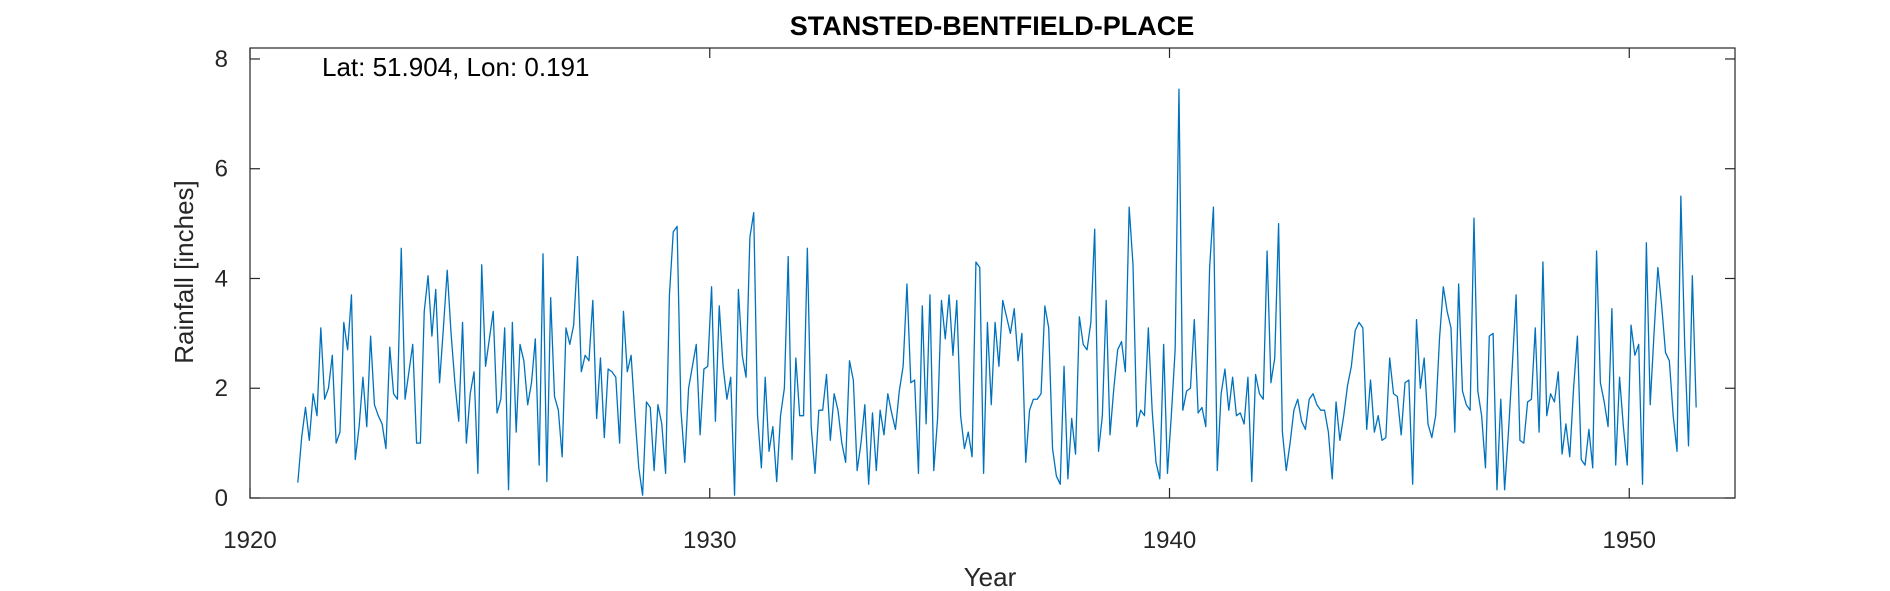 The width and height of the screenshot is (1890, 591). Describe the element at coordinates (249, 540) in the screenshot. I see `x-tick-label: 1920` at that location.